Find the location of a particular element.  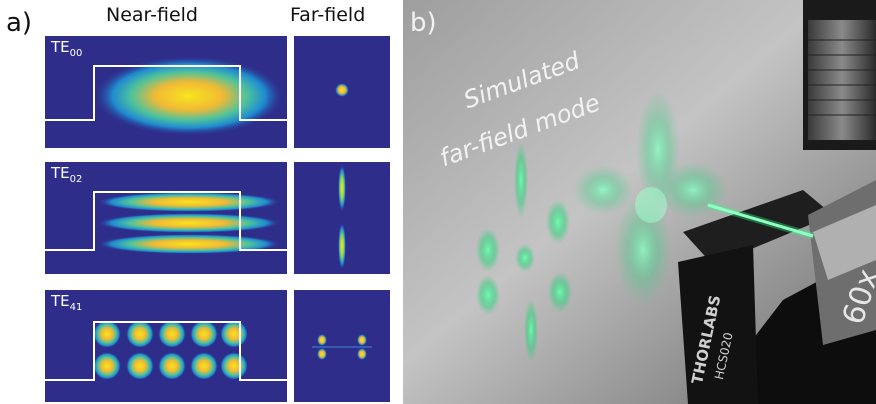

far-field-te41 is located at coordinates (342, 346).